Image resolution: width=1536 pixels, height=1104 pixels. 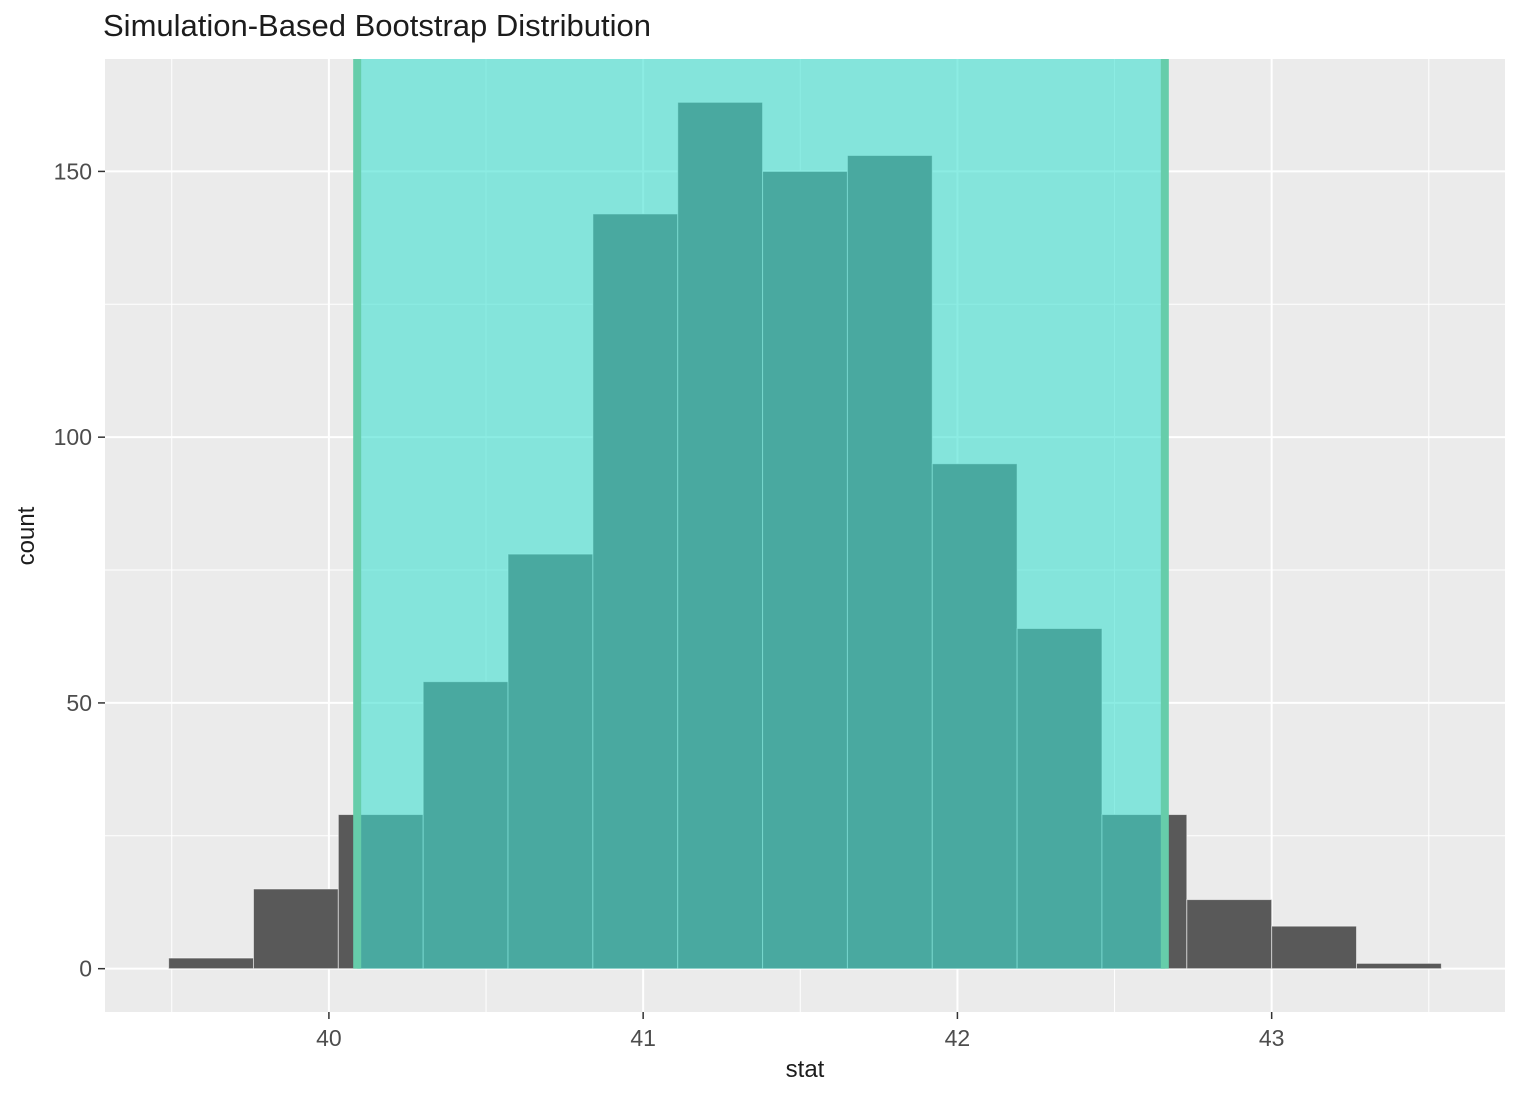 What do you see at coordinates (73, 171) in the screenshot?
I see `y-tick-label: 150` at bounding box center [73, 171].